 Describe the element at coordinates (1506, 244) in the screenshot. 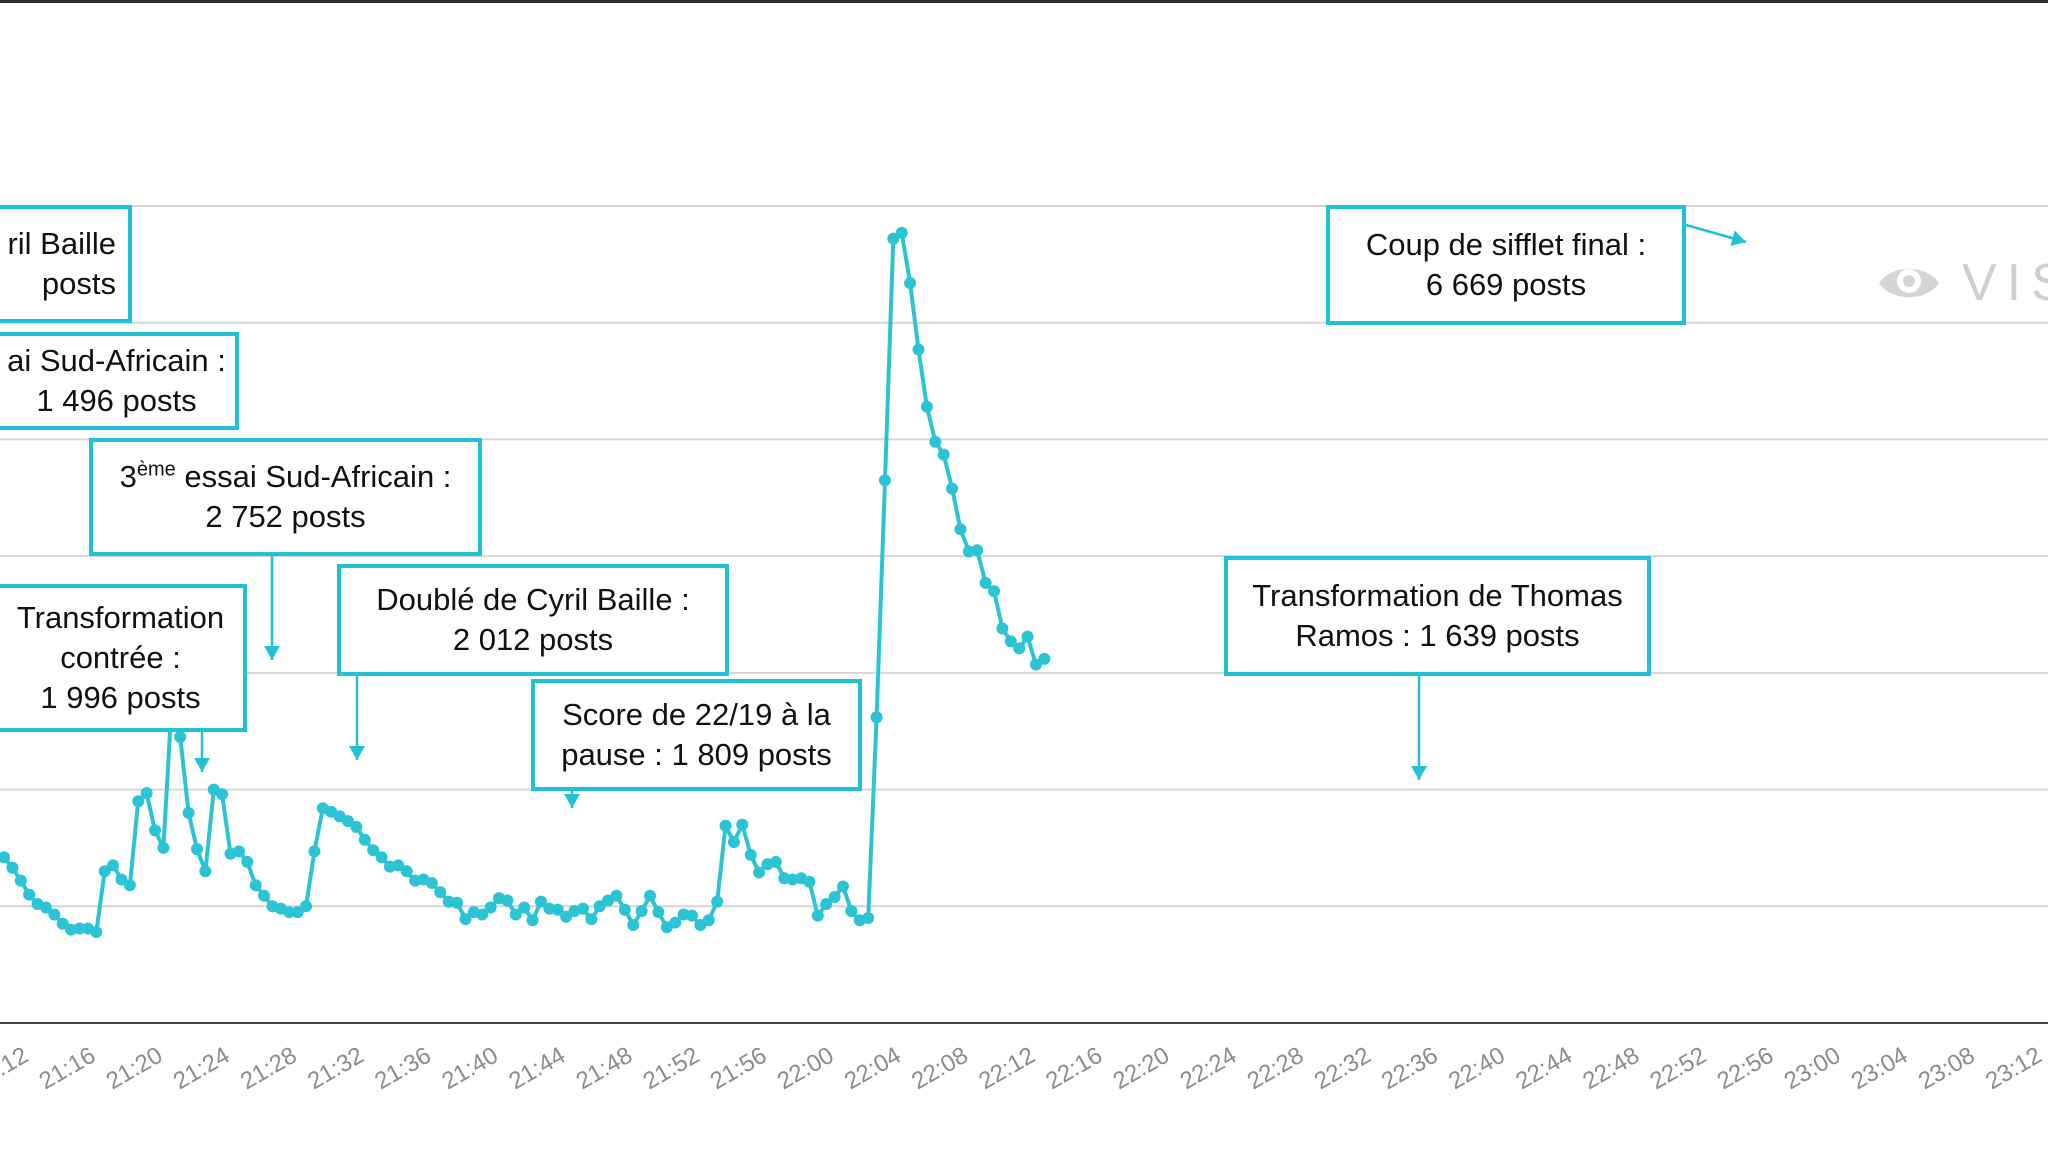

I see `annotation-line: Coup de sifflet final :` at that location.